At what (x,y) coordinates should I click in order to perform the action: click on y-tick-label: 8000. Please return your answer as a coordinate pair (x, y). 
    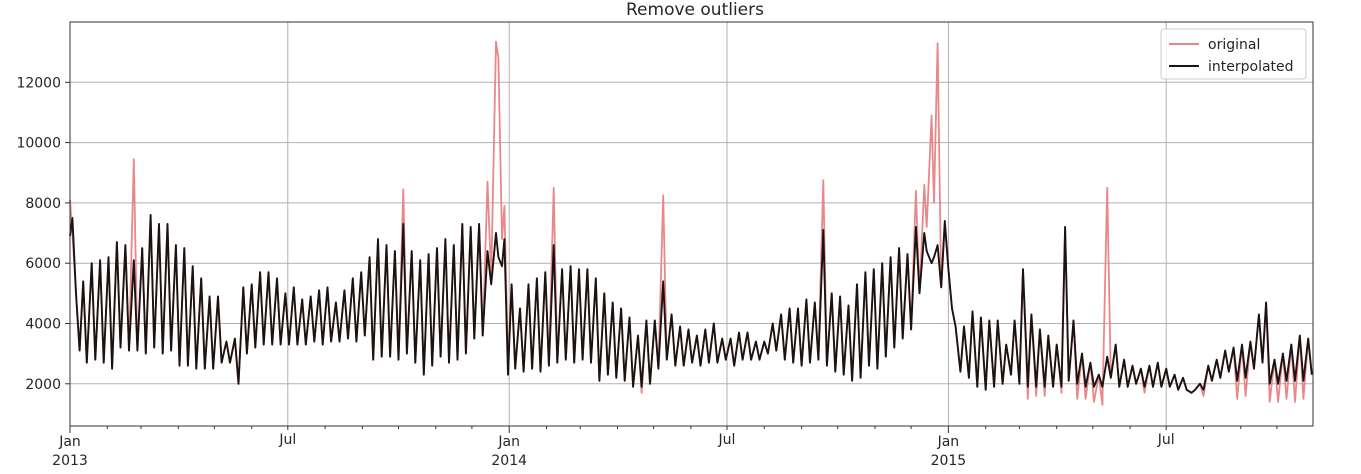
    Looking at the image, I should click on (43, 204).